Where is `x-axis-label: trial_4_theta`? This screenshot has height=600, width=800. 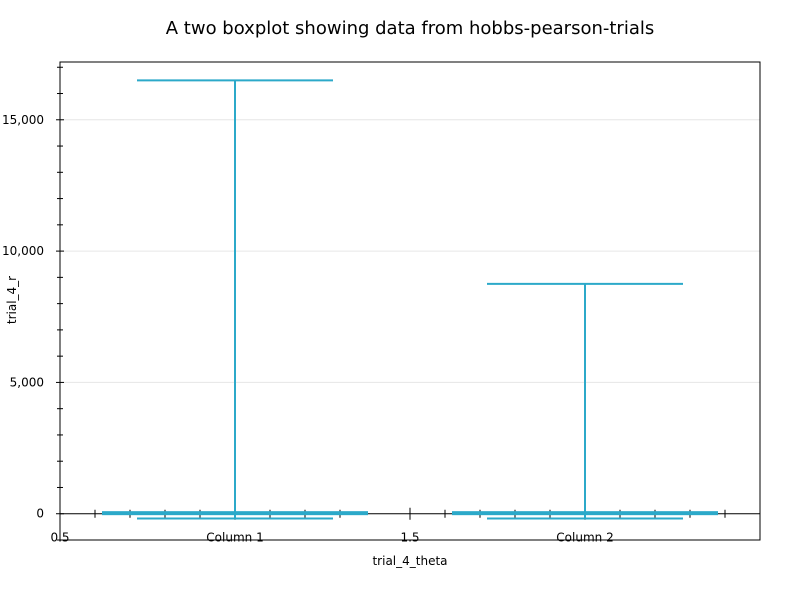
x-axis-label: trial_4_theta is located at coordinates (409, 561).